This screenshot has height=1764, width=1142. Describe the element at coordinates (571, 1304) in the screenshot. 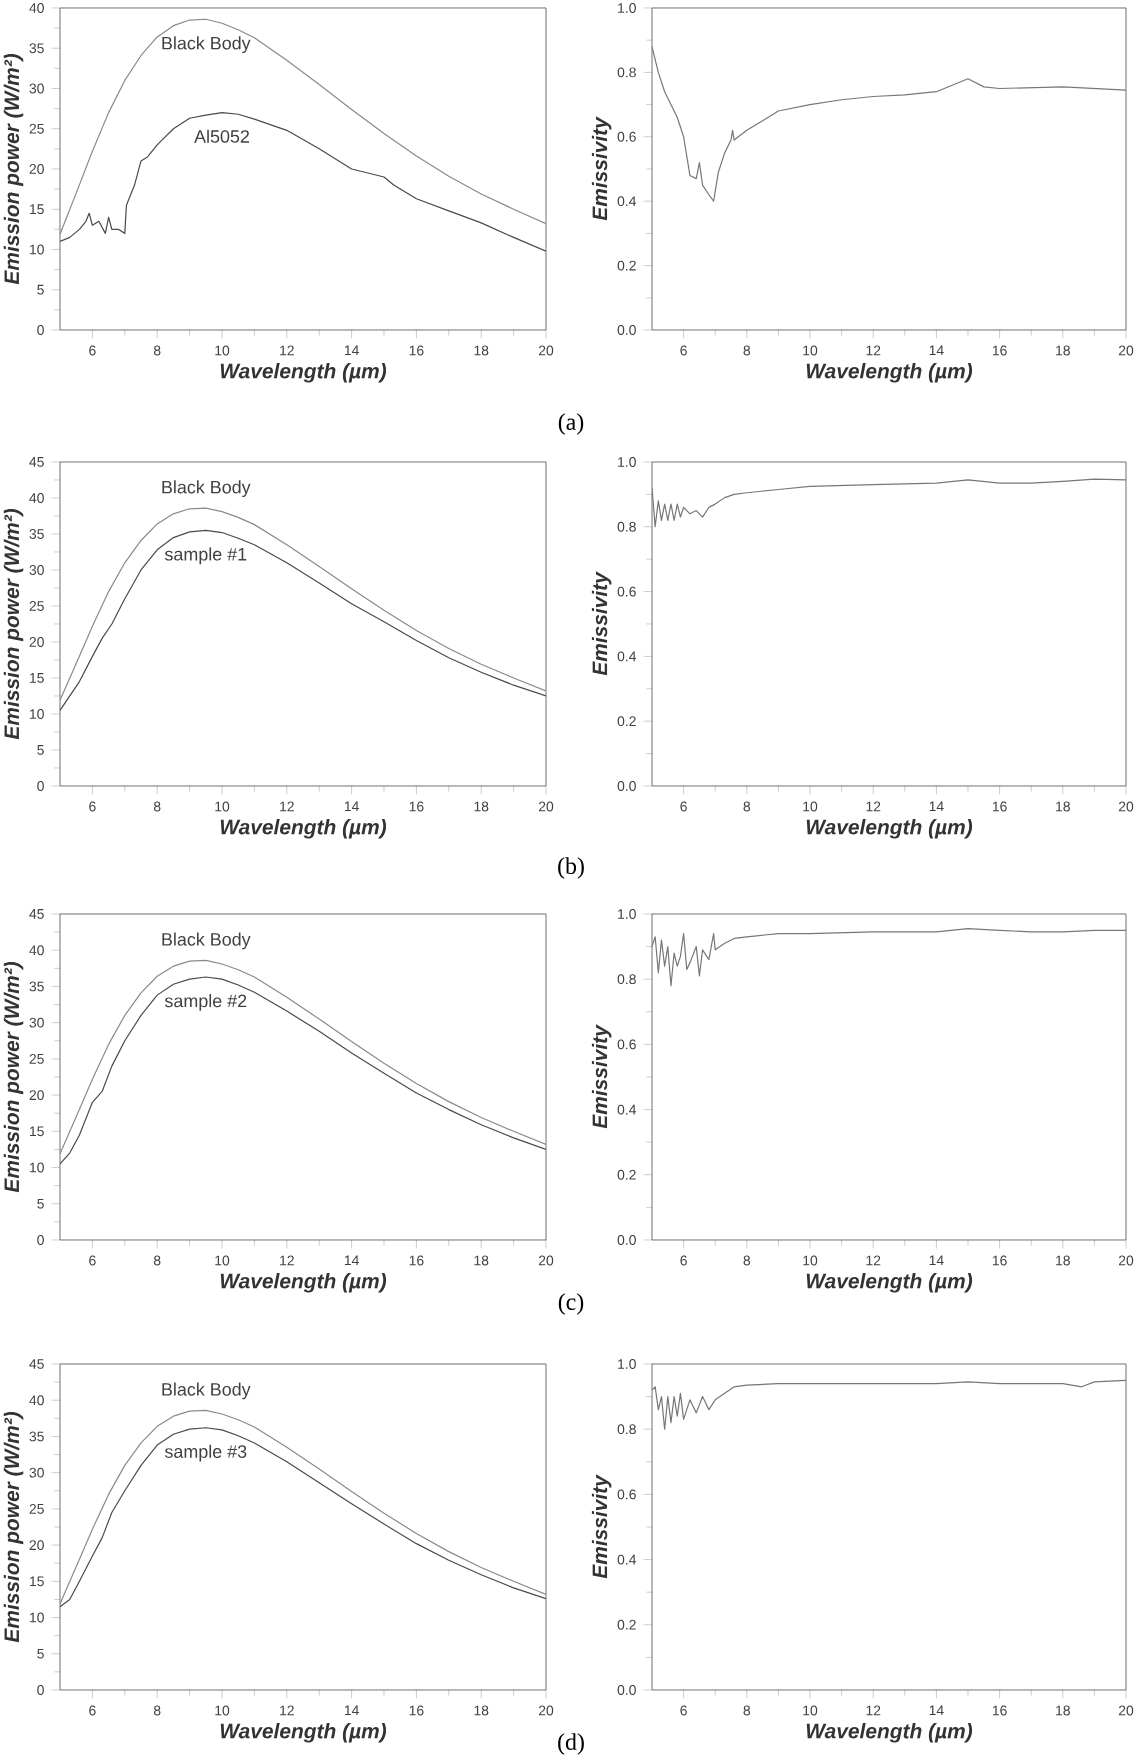

I see `text: (c)` at that location.